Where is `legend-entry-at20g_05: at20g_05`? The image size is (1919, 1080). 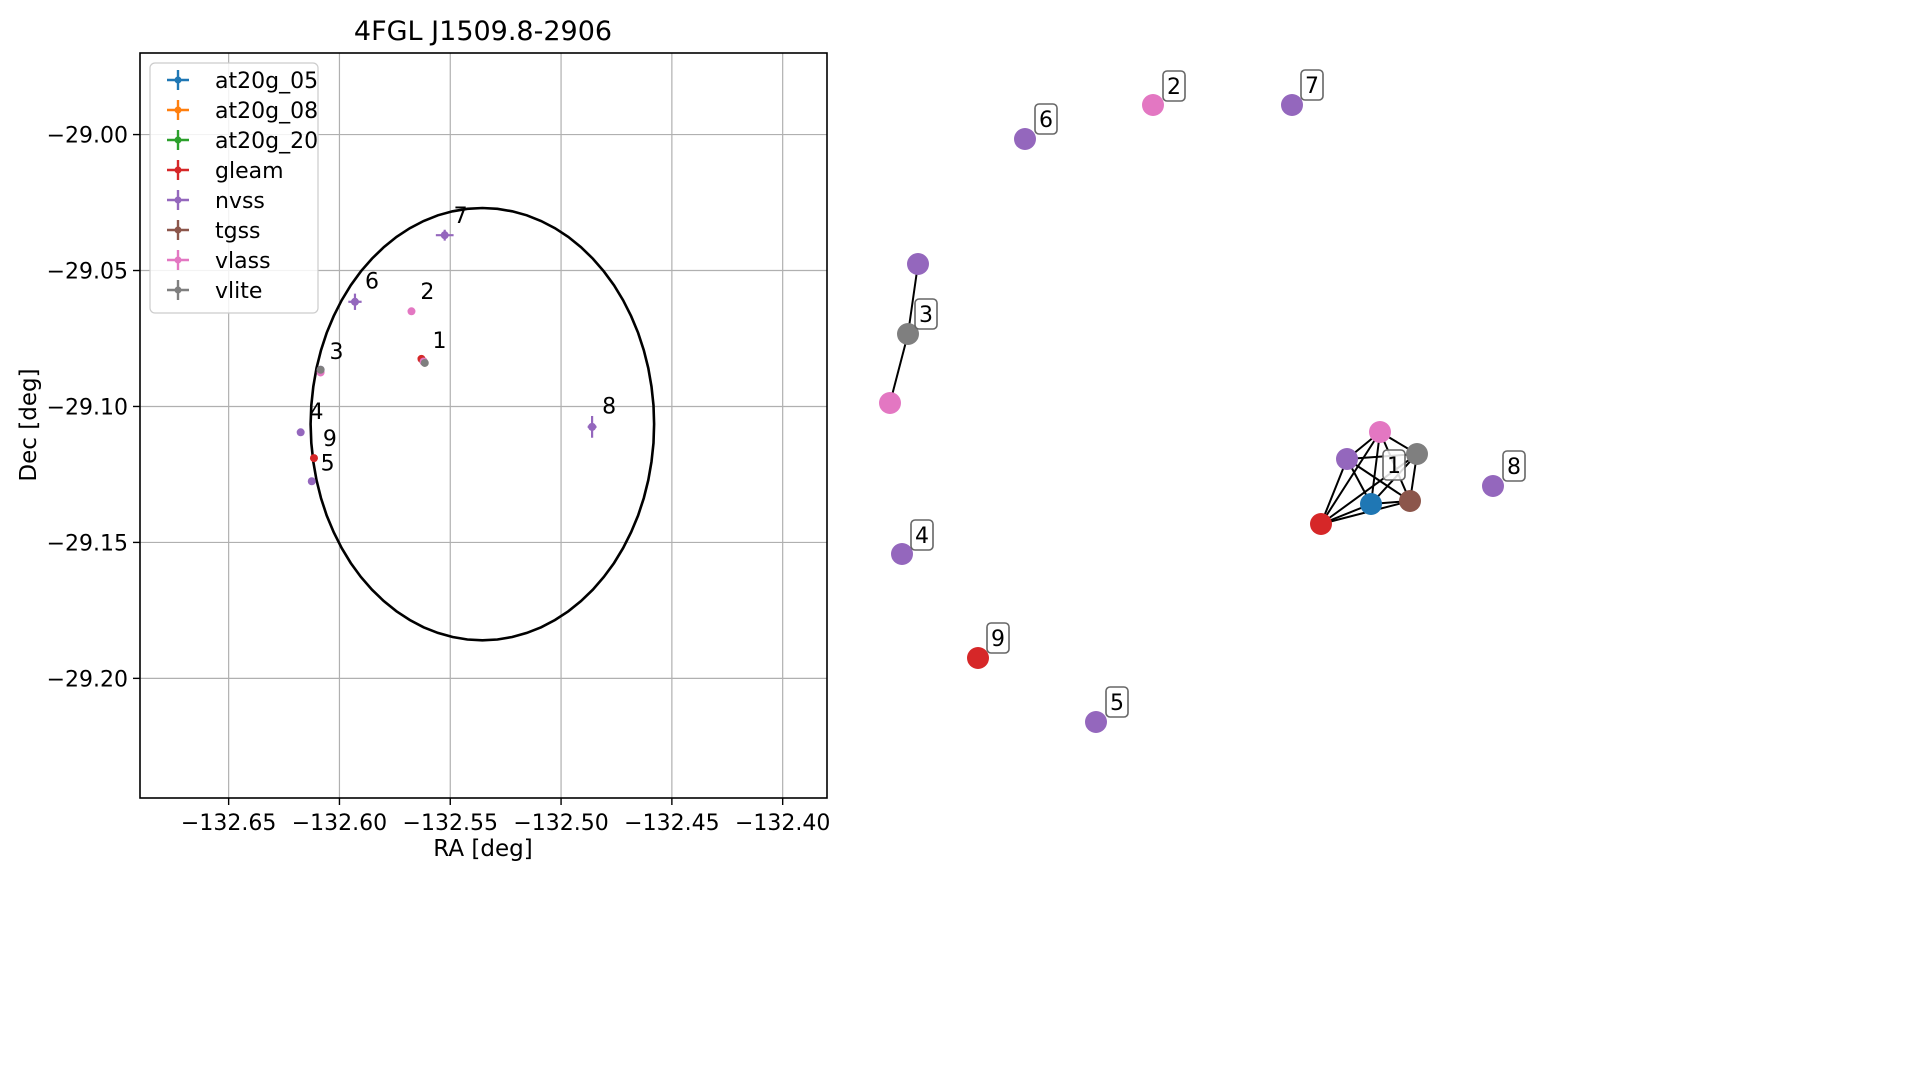
legend-entry-at20g_05: at20g_05 is located at coordinates (242, 81).